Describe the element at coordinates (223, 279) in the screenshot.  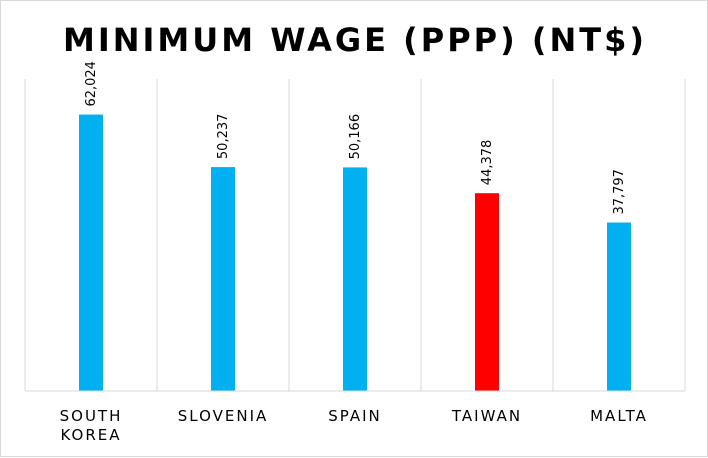
I see `bar-slovenia` at that location.